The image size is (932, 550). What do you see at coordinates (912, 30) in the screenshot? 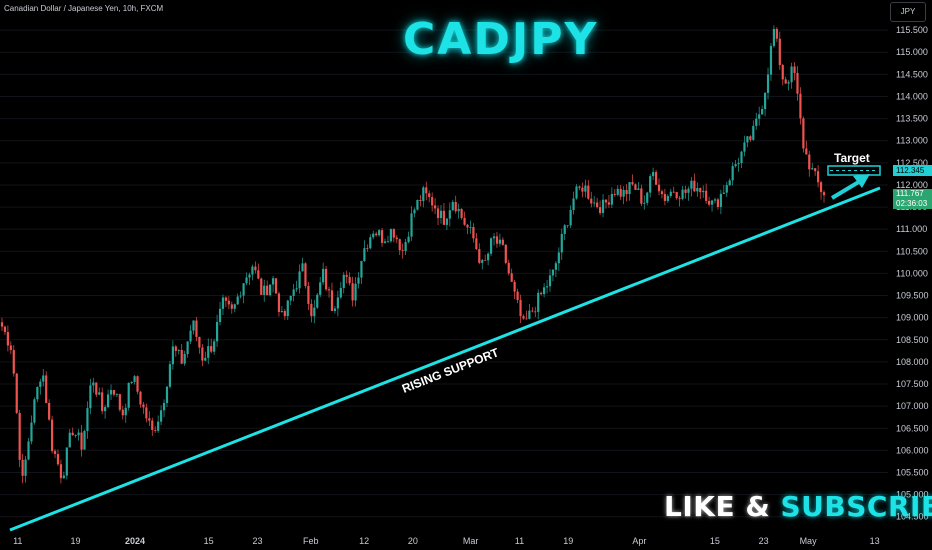
I see `y-tick-label: 115.500` at bounding box center [912, 30].